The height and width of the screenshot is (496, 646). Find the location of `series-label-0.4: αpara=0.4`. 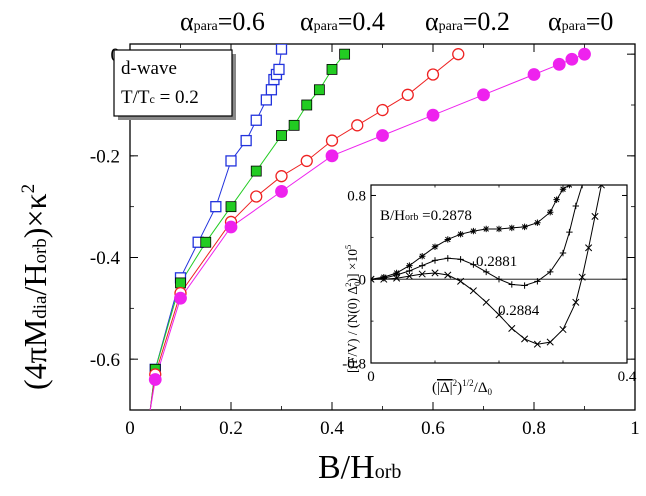

series-label-0.4: αpara=0.4 is located at coordinates (342, 21).